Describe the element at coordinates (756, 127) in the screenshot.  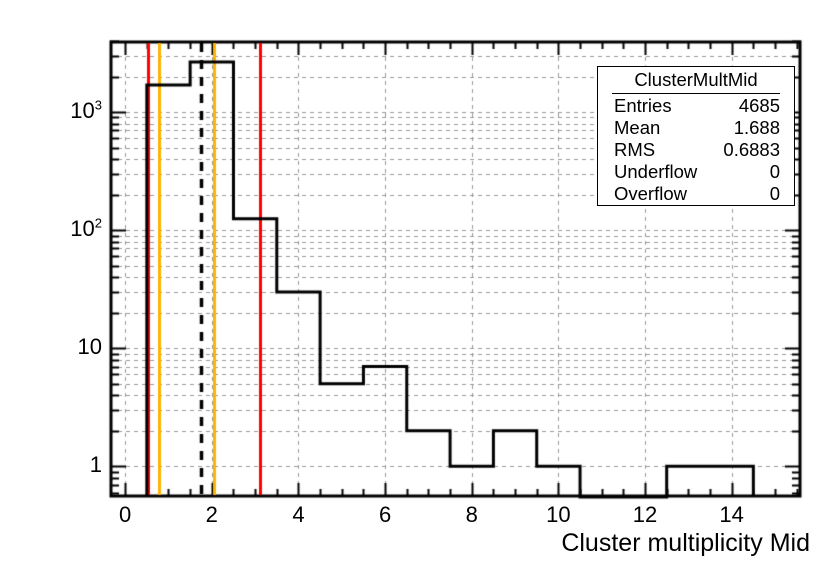
I see `stats-value: 1.688` at that location.